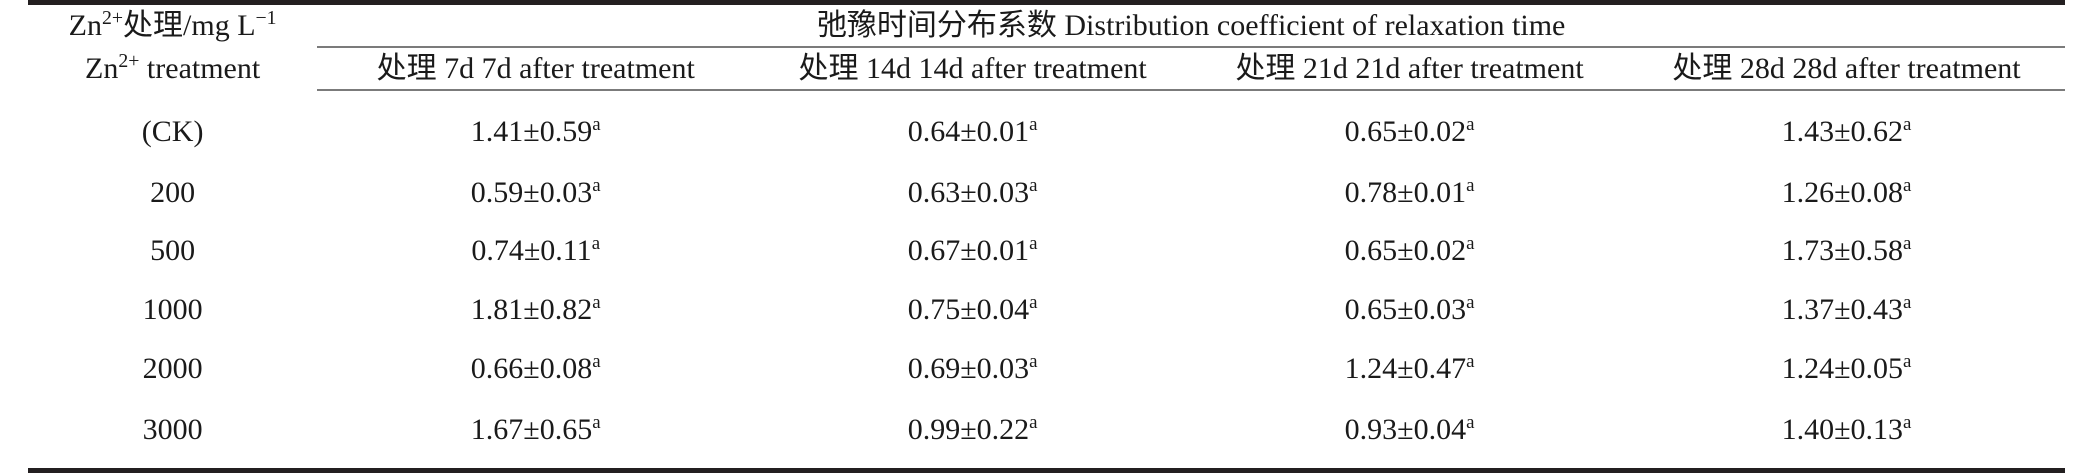  What do you see at coordinates (968, 369) in the screenshot?
I see `value-text: 0.69±0.03` at bounding box center [968, 369].